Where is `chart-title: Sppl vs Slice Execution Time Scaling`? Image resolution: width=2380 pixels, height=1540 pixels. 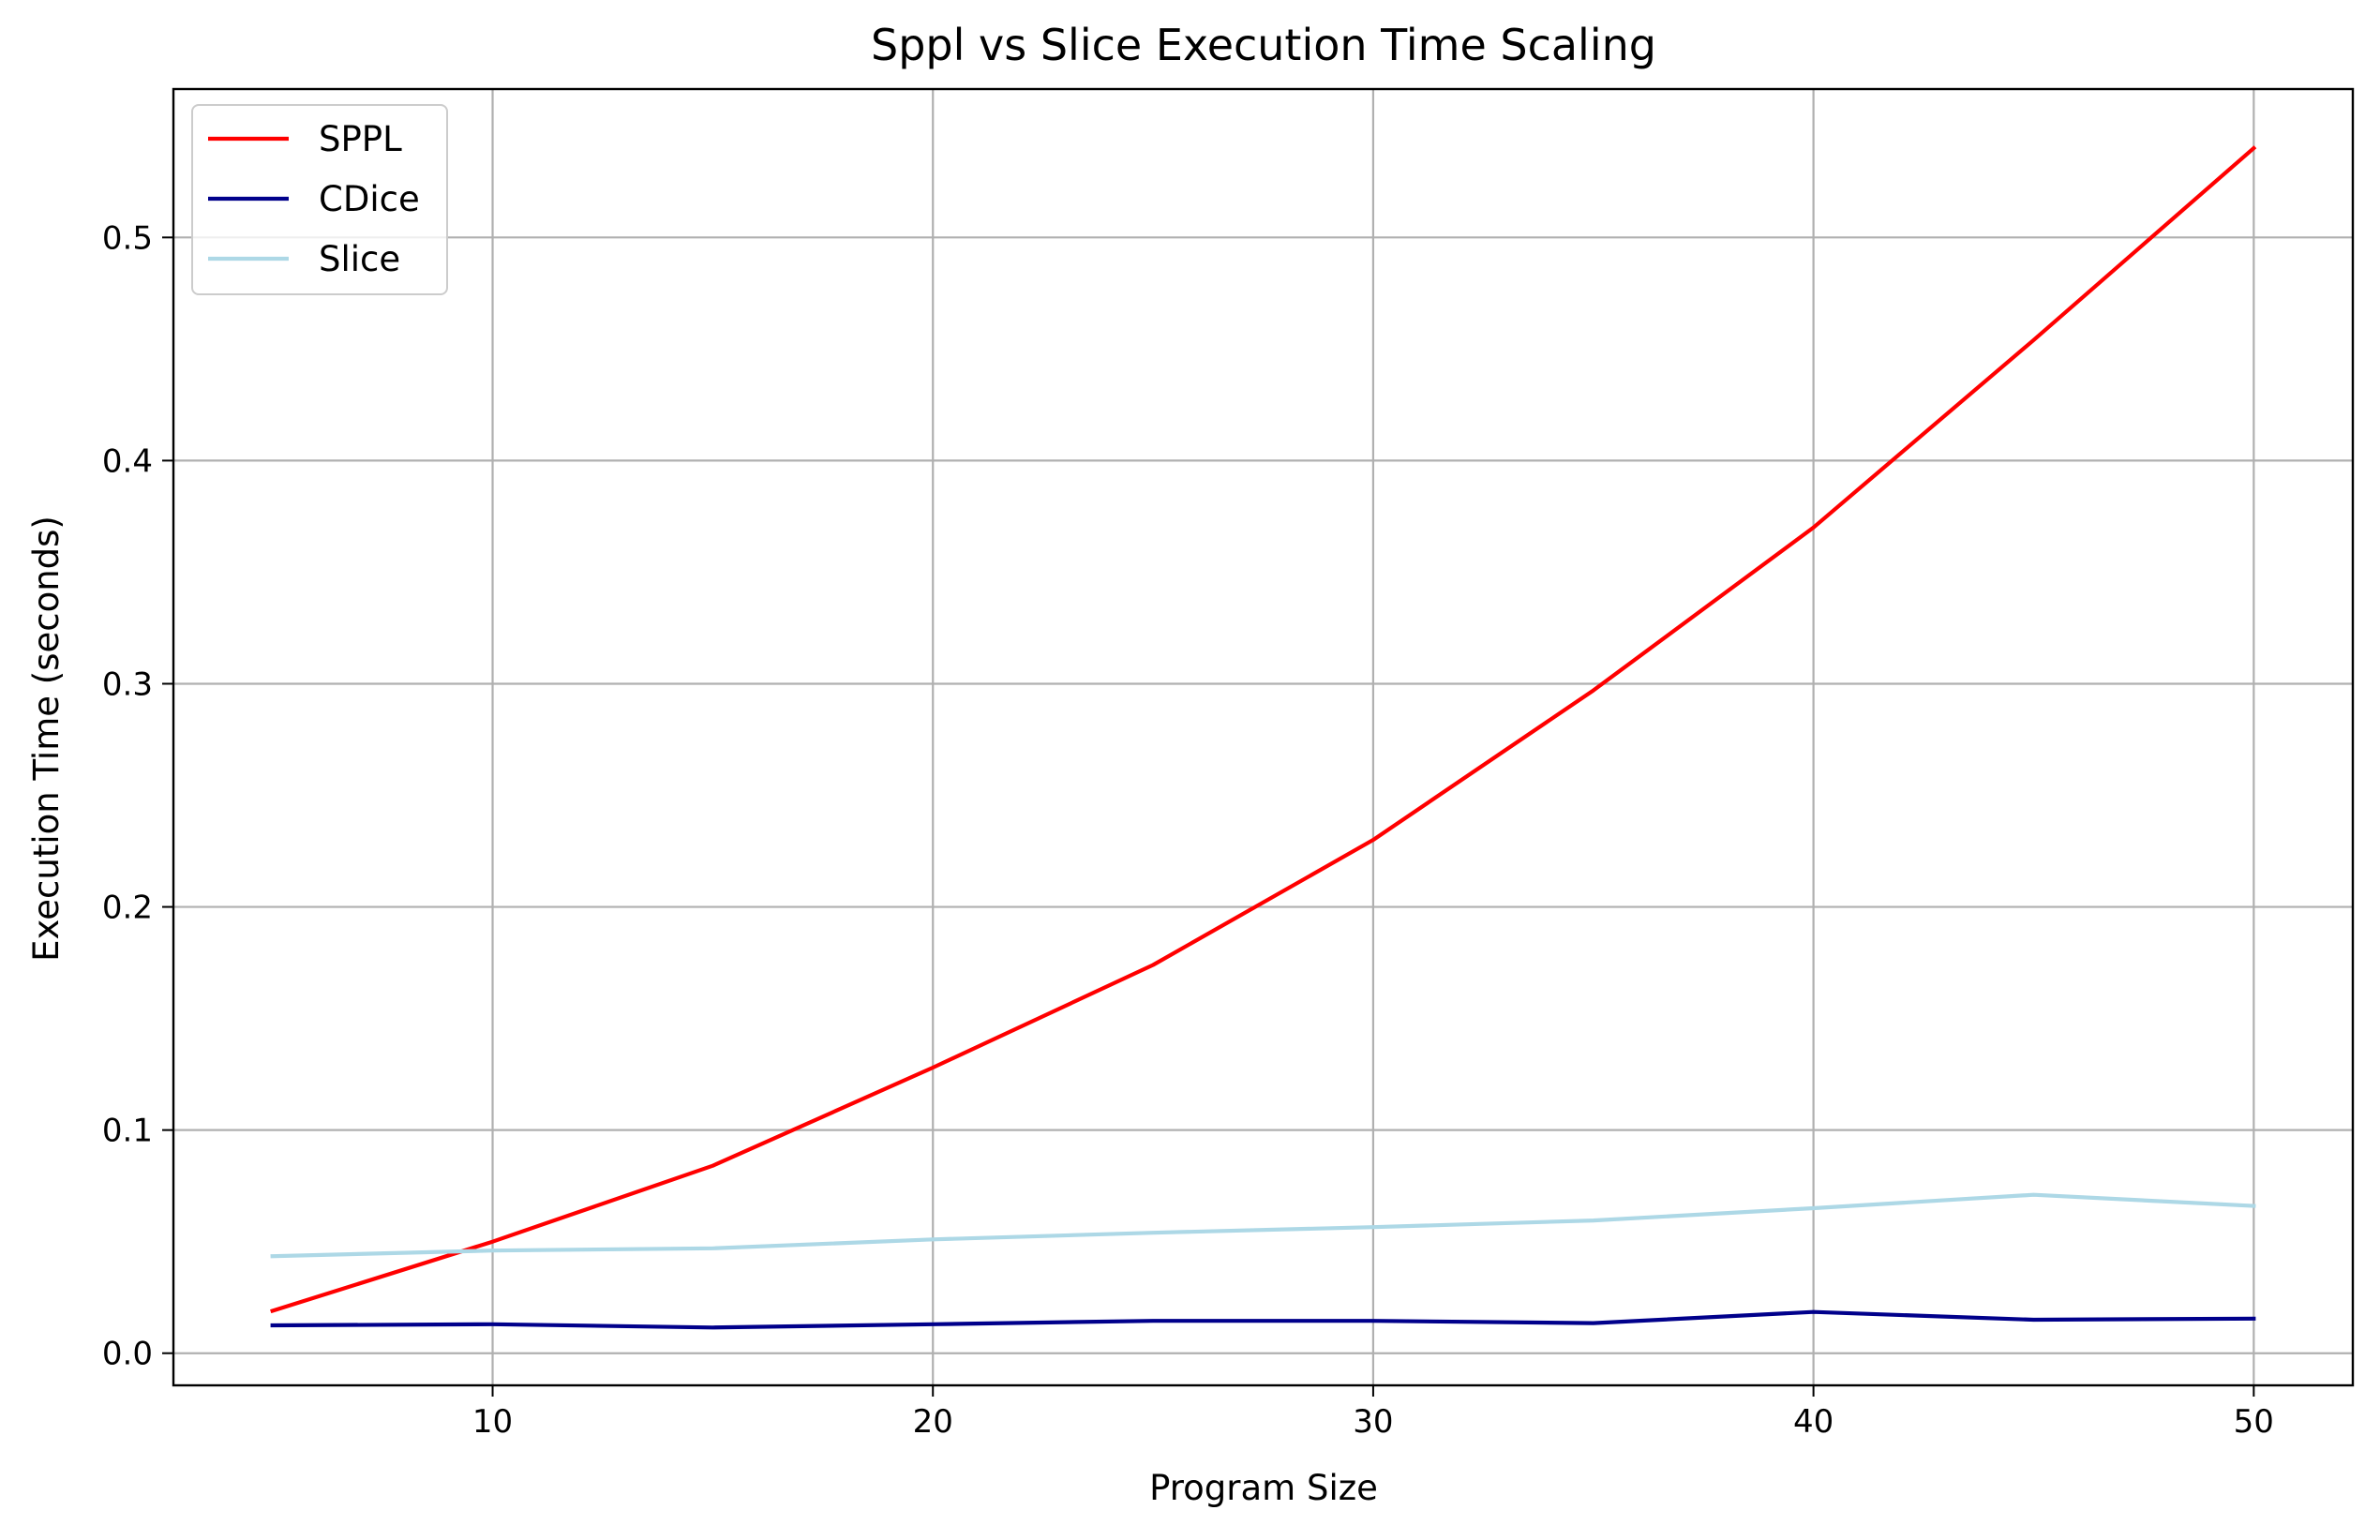 chart-title: Sppl vs Slice Execution Time Scaling is located at coordinates (1263, 45).